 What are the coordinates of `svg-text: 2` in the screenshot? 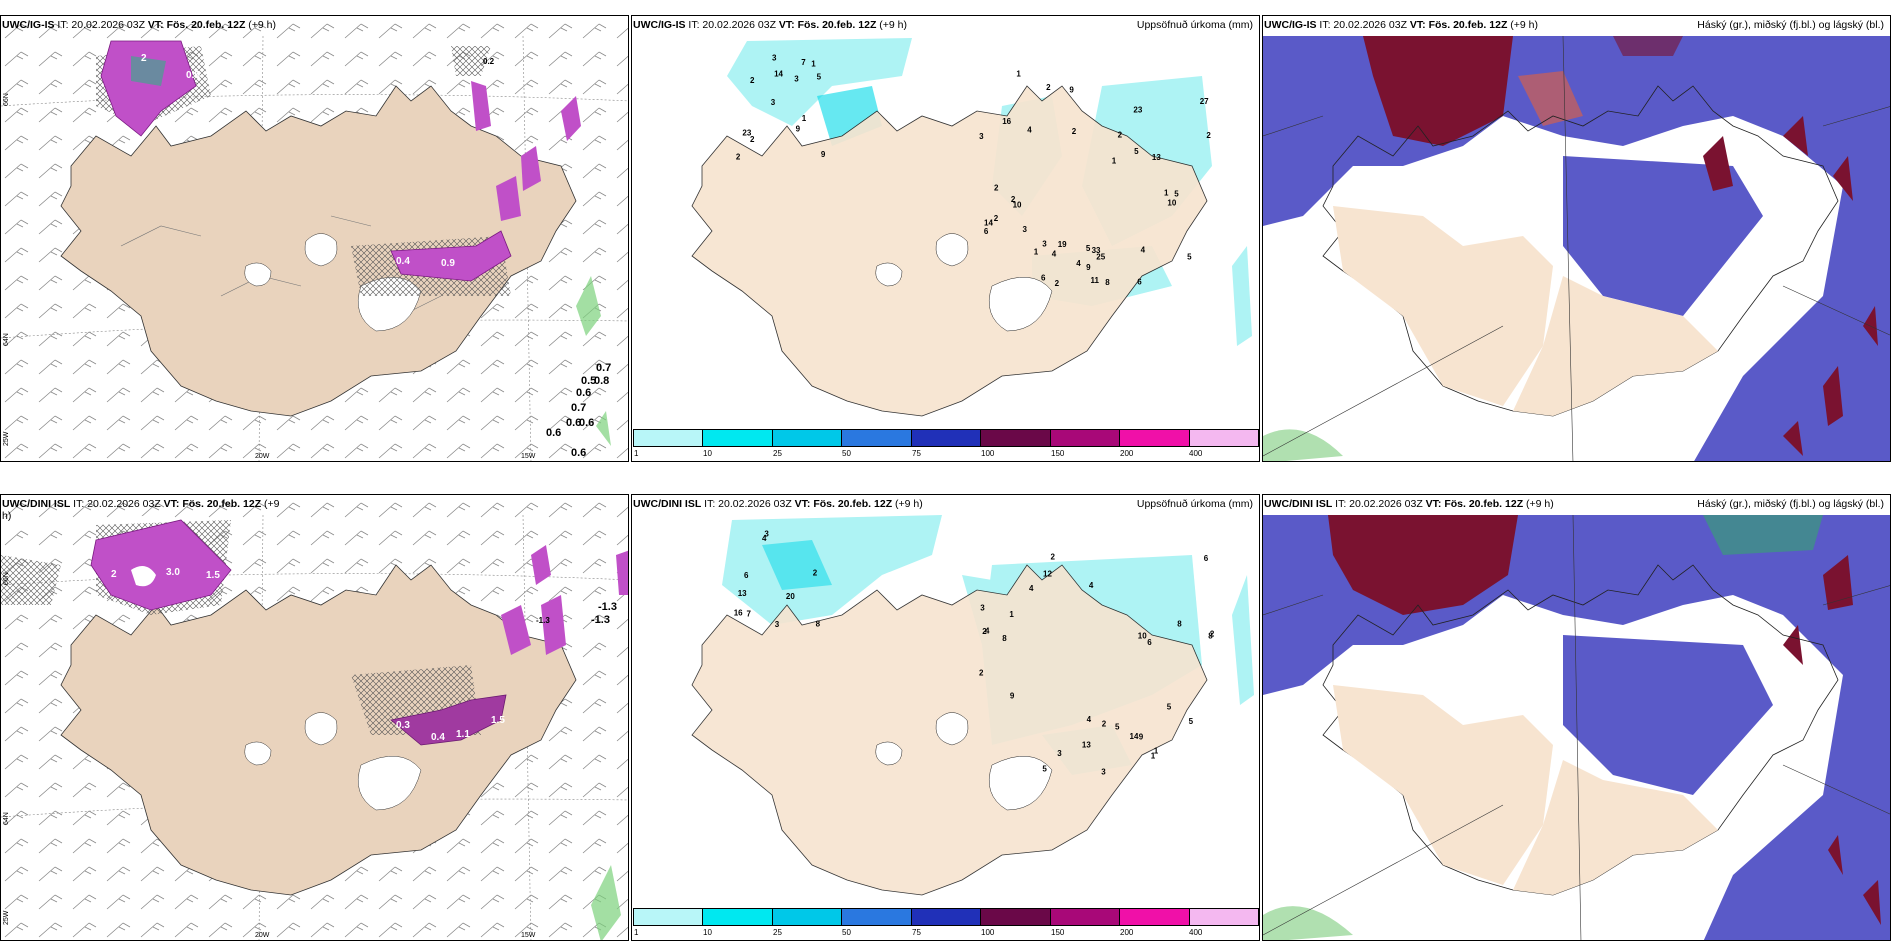 It's located at (144, 58).